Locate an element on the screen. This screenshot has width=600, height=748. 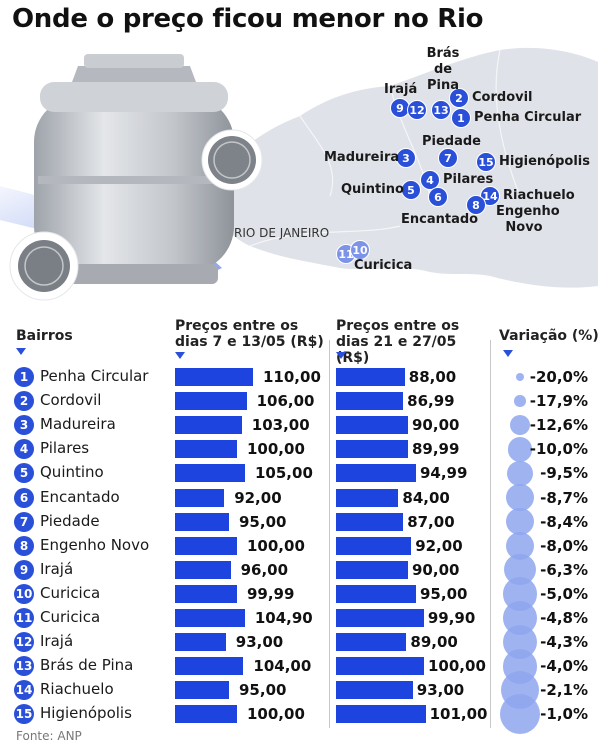
map-label-higienopolis: Higienópolis is located at coordinates (544, 161).